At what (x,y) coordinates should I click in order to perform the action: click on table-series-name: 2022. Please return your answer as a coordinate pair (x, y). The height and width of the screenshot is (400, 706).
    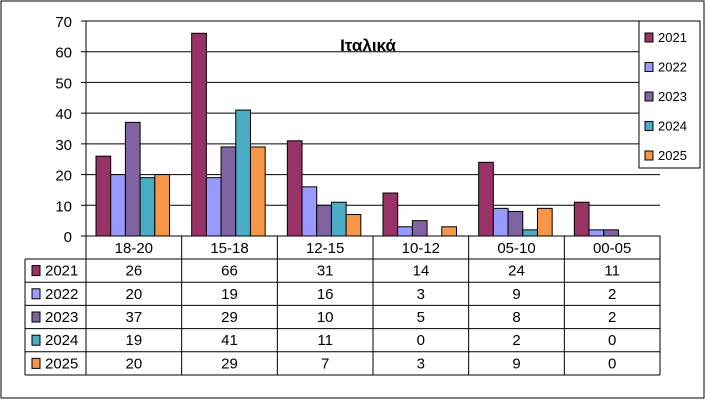
    Looking at the image, I should click on (61, 294).